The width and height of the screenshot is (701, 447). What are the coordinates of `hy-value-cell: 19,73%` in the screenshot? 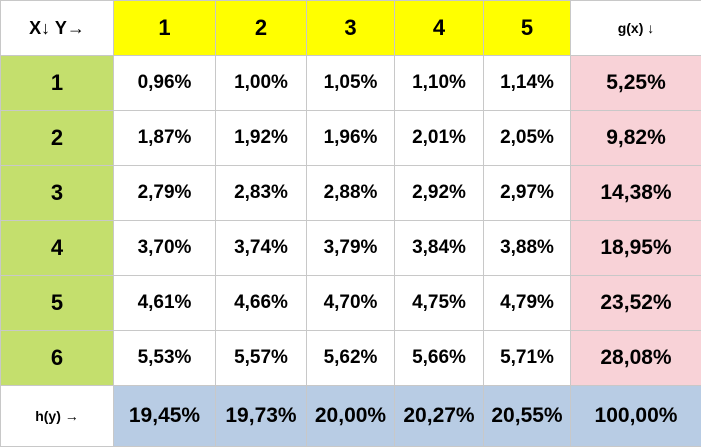 It's located at (261, 416).